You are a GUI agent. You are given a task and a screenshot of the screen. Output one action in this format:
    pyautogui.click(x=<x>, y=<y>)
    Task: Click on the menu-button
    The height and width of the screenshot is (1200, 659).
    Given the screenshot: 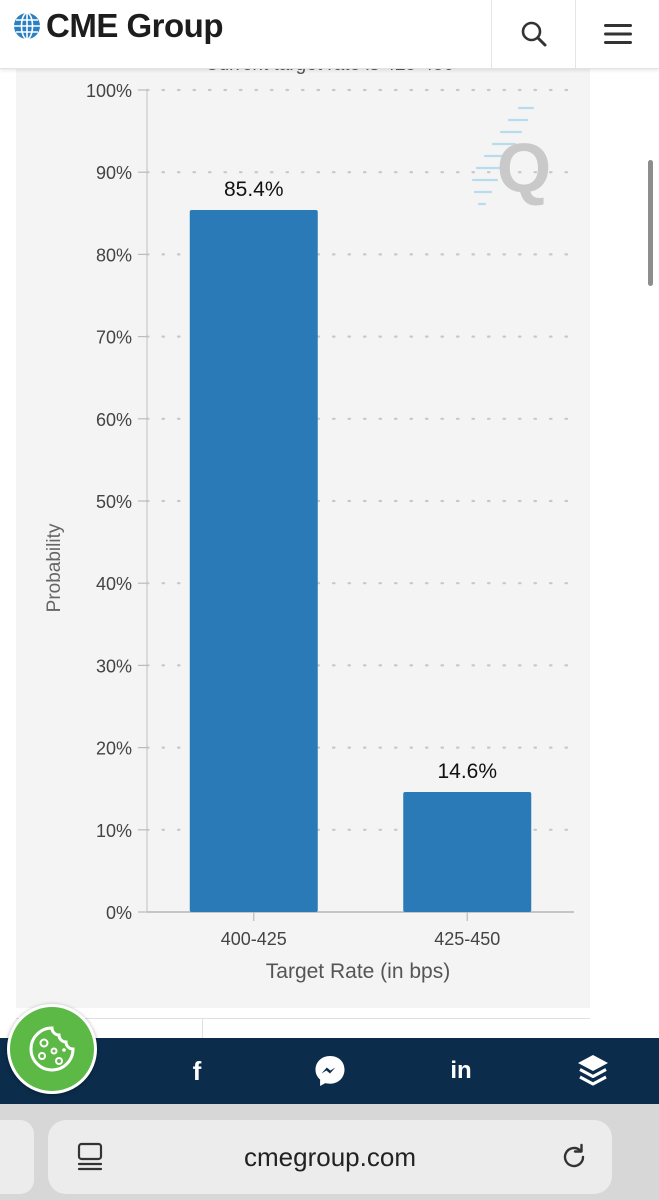 What is the action you would take?
    pyautogui.click(x=617, y=34)
    